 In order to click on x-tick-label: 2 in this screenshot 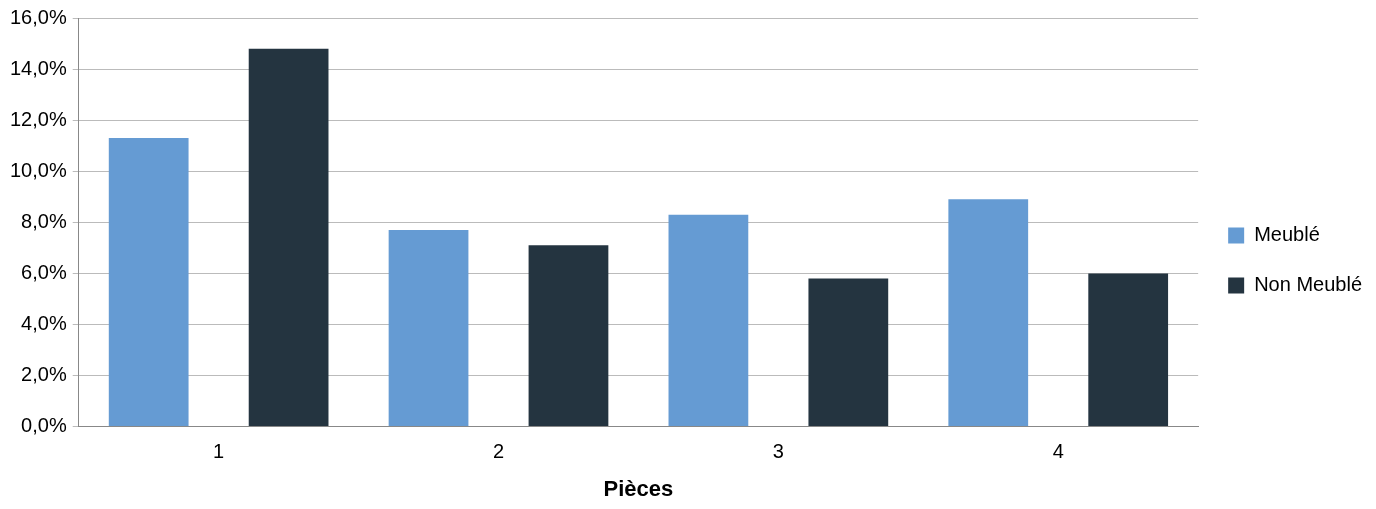, I will do `click(498, 451)`.